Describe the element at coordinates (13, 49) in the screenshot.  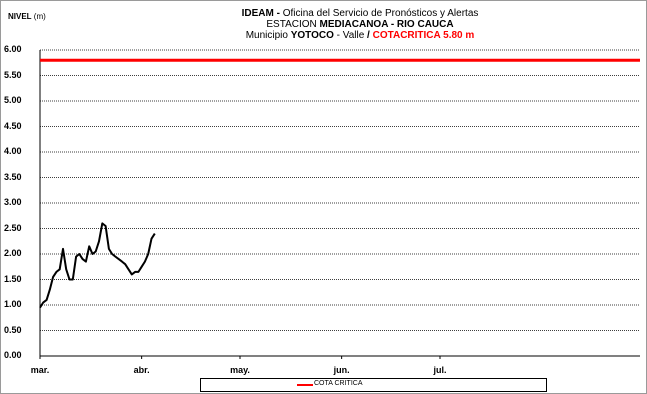
I see `y-tick-label: 6.00` at that location.